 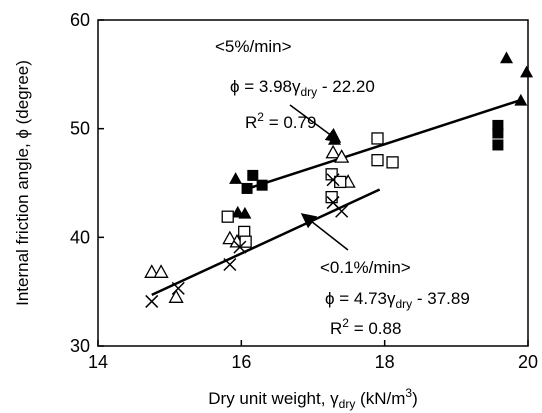 What do you see at coordinates (375, 328) in the screenshot?
I see `text-part: = 0.88` at bounding box center [375, 328].